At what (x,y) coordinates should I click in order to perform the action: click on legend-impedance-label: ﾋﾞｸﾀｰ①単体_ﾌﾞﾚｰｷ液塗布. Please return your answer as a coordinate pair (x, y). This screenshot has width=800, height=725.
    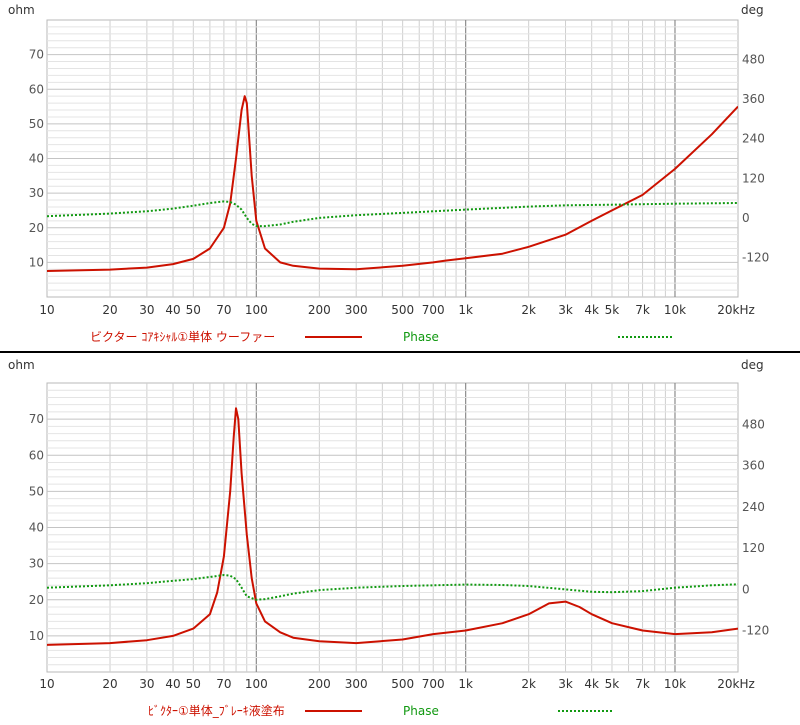
    Looking at the image, I should click on (216, 710).